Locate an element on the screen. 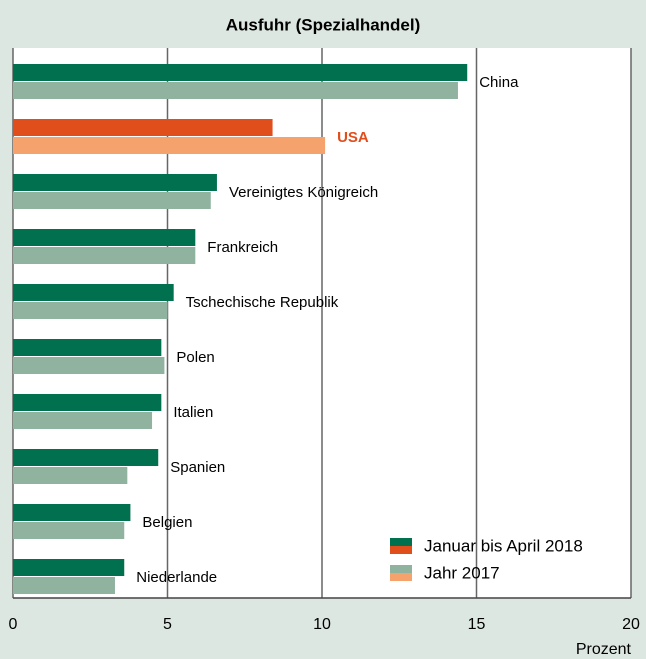 This screenshot has width=646, height=659. category-label: Frankreich is located at coordinates (242, 247).